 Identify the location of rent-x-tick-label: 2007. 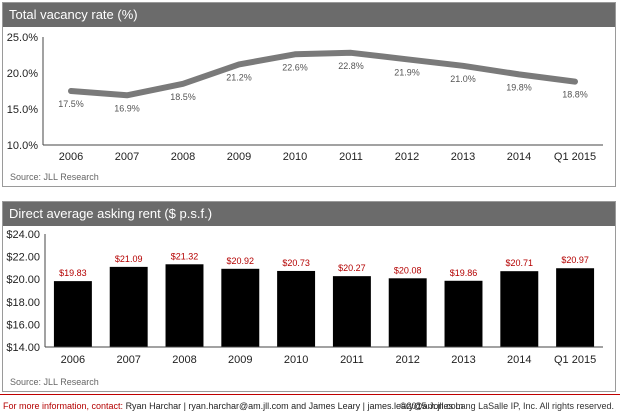
(128, 360).